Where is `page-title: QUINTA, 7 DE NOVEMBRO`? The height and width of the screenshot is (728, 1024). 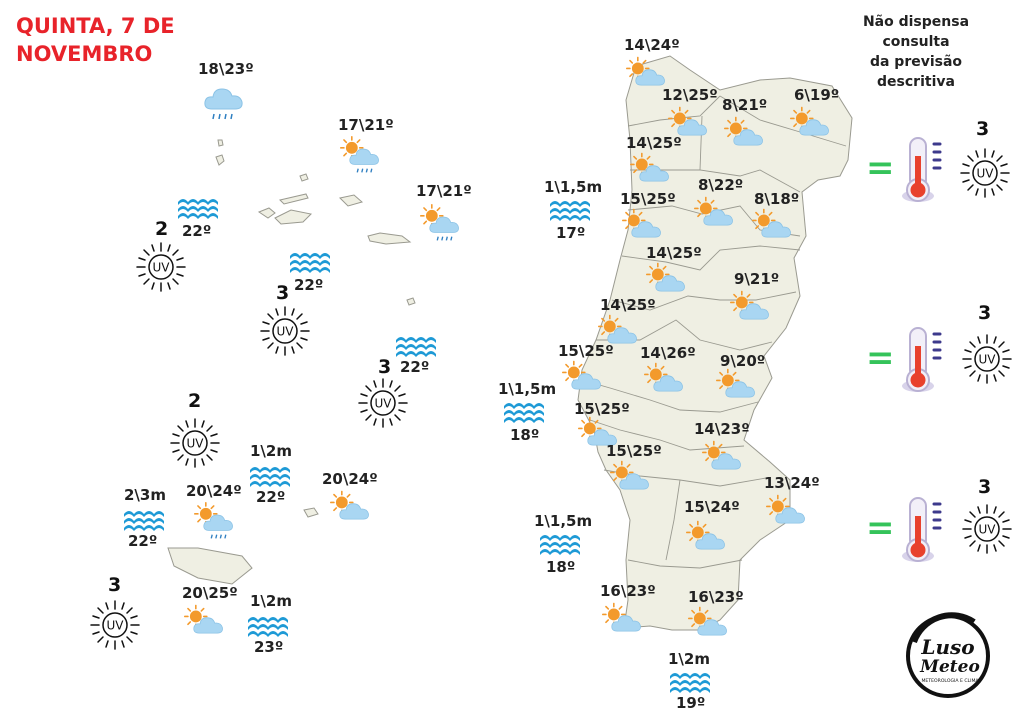 page-title: QUINTA, 7 DE NOVEMBRO is located at coordinates (95, 40).